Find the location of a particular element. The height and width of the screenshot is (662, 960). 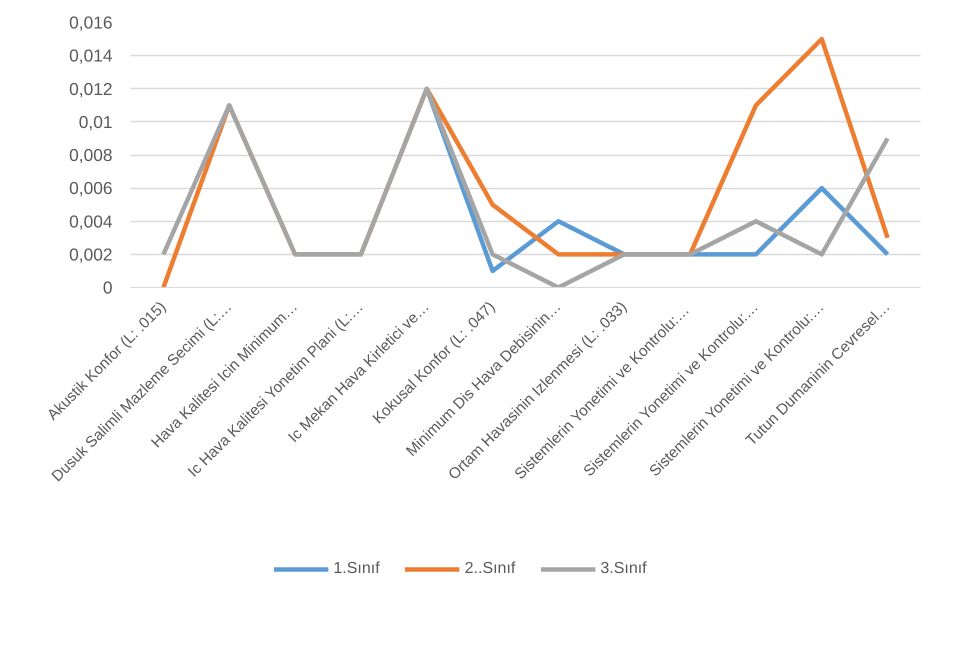

y-tick-label: 0,004 is located at coordinates (91, 221).